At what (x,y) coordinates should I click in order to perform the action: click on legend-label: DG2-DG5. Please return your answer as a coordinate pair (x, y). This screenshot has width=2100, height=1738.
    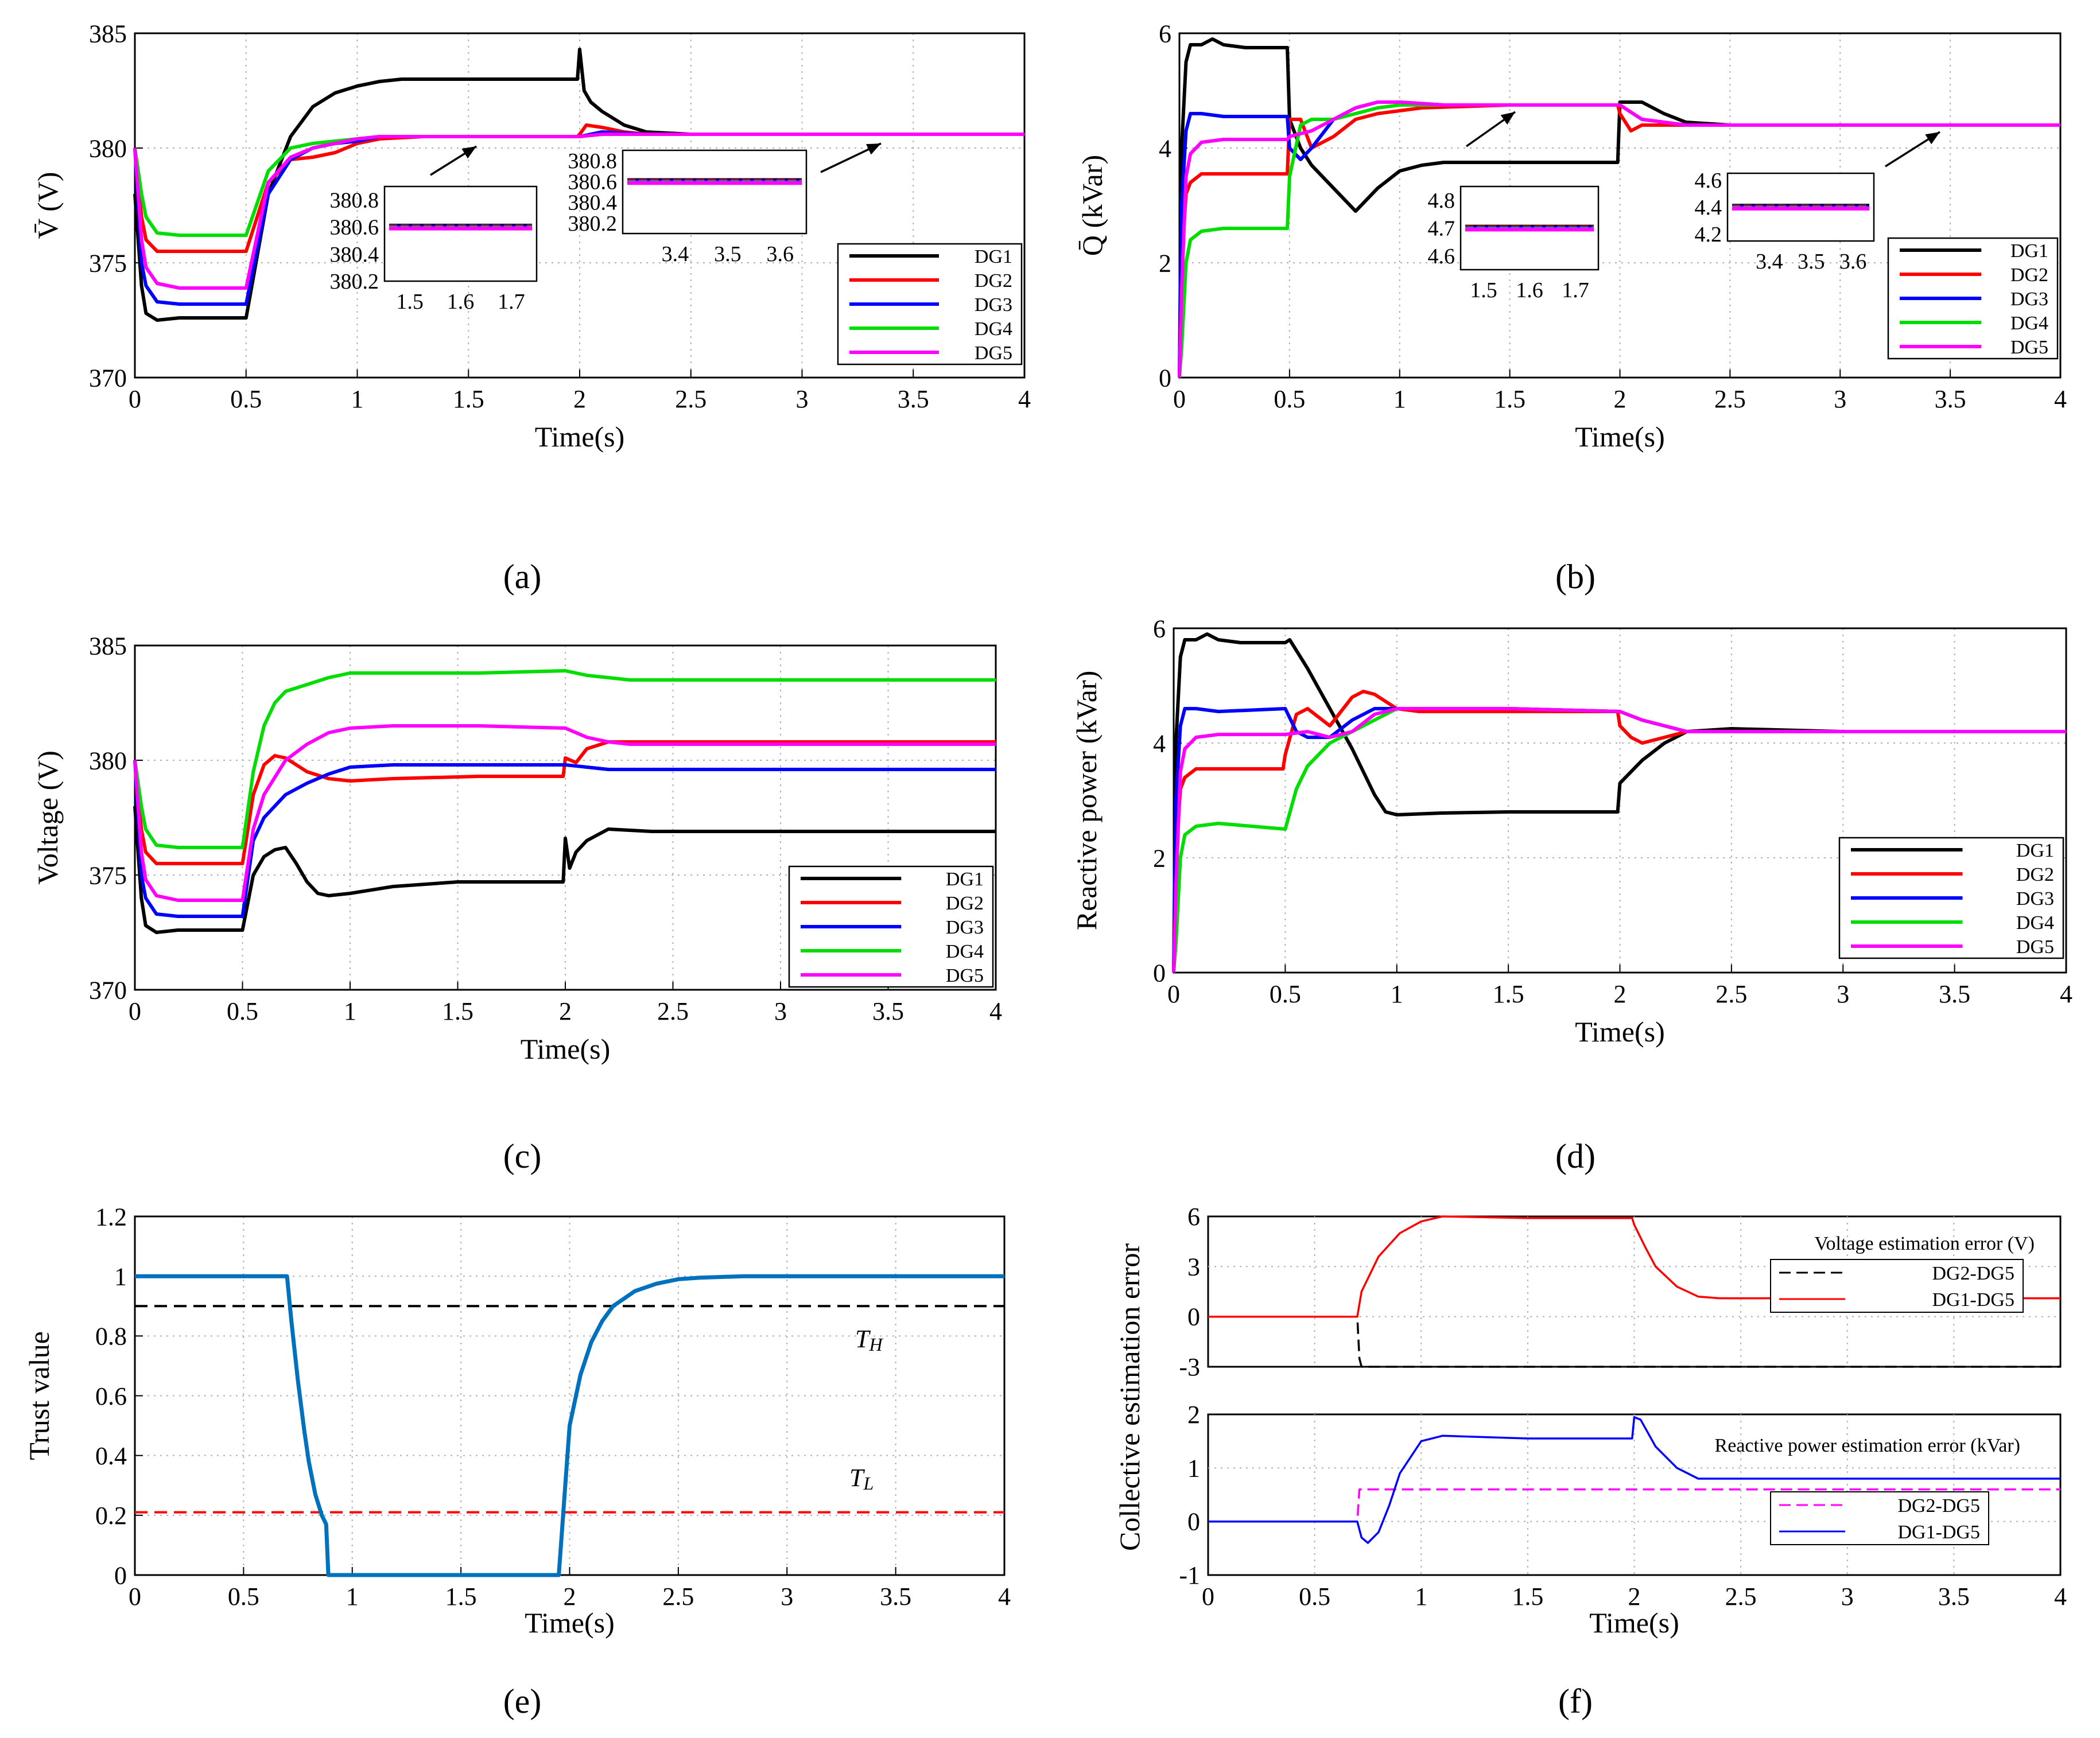
    Looking at the image, I should click on (1938, 1506).